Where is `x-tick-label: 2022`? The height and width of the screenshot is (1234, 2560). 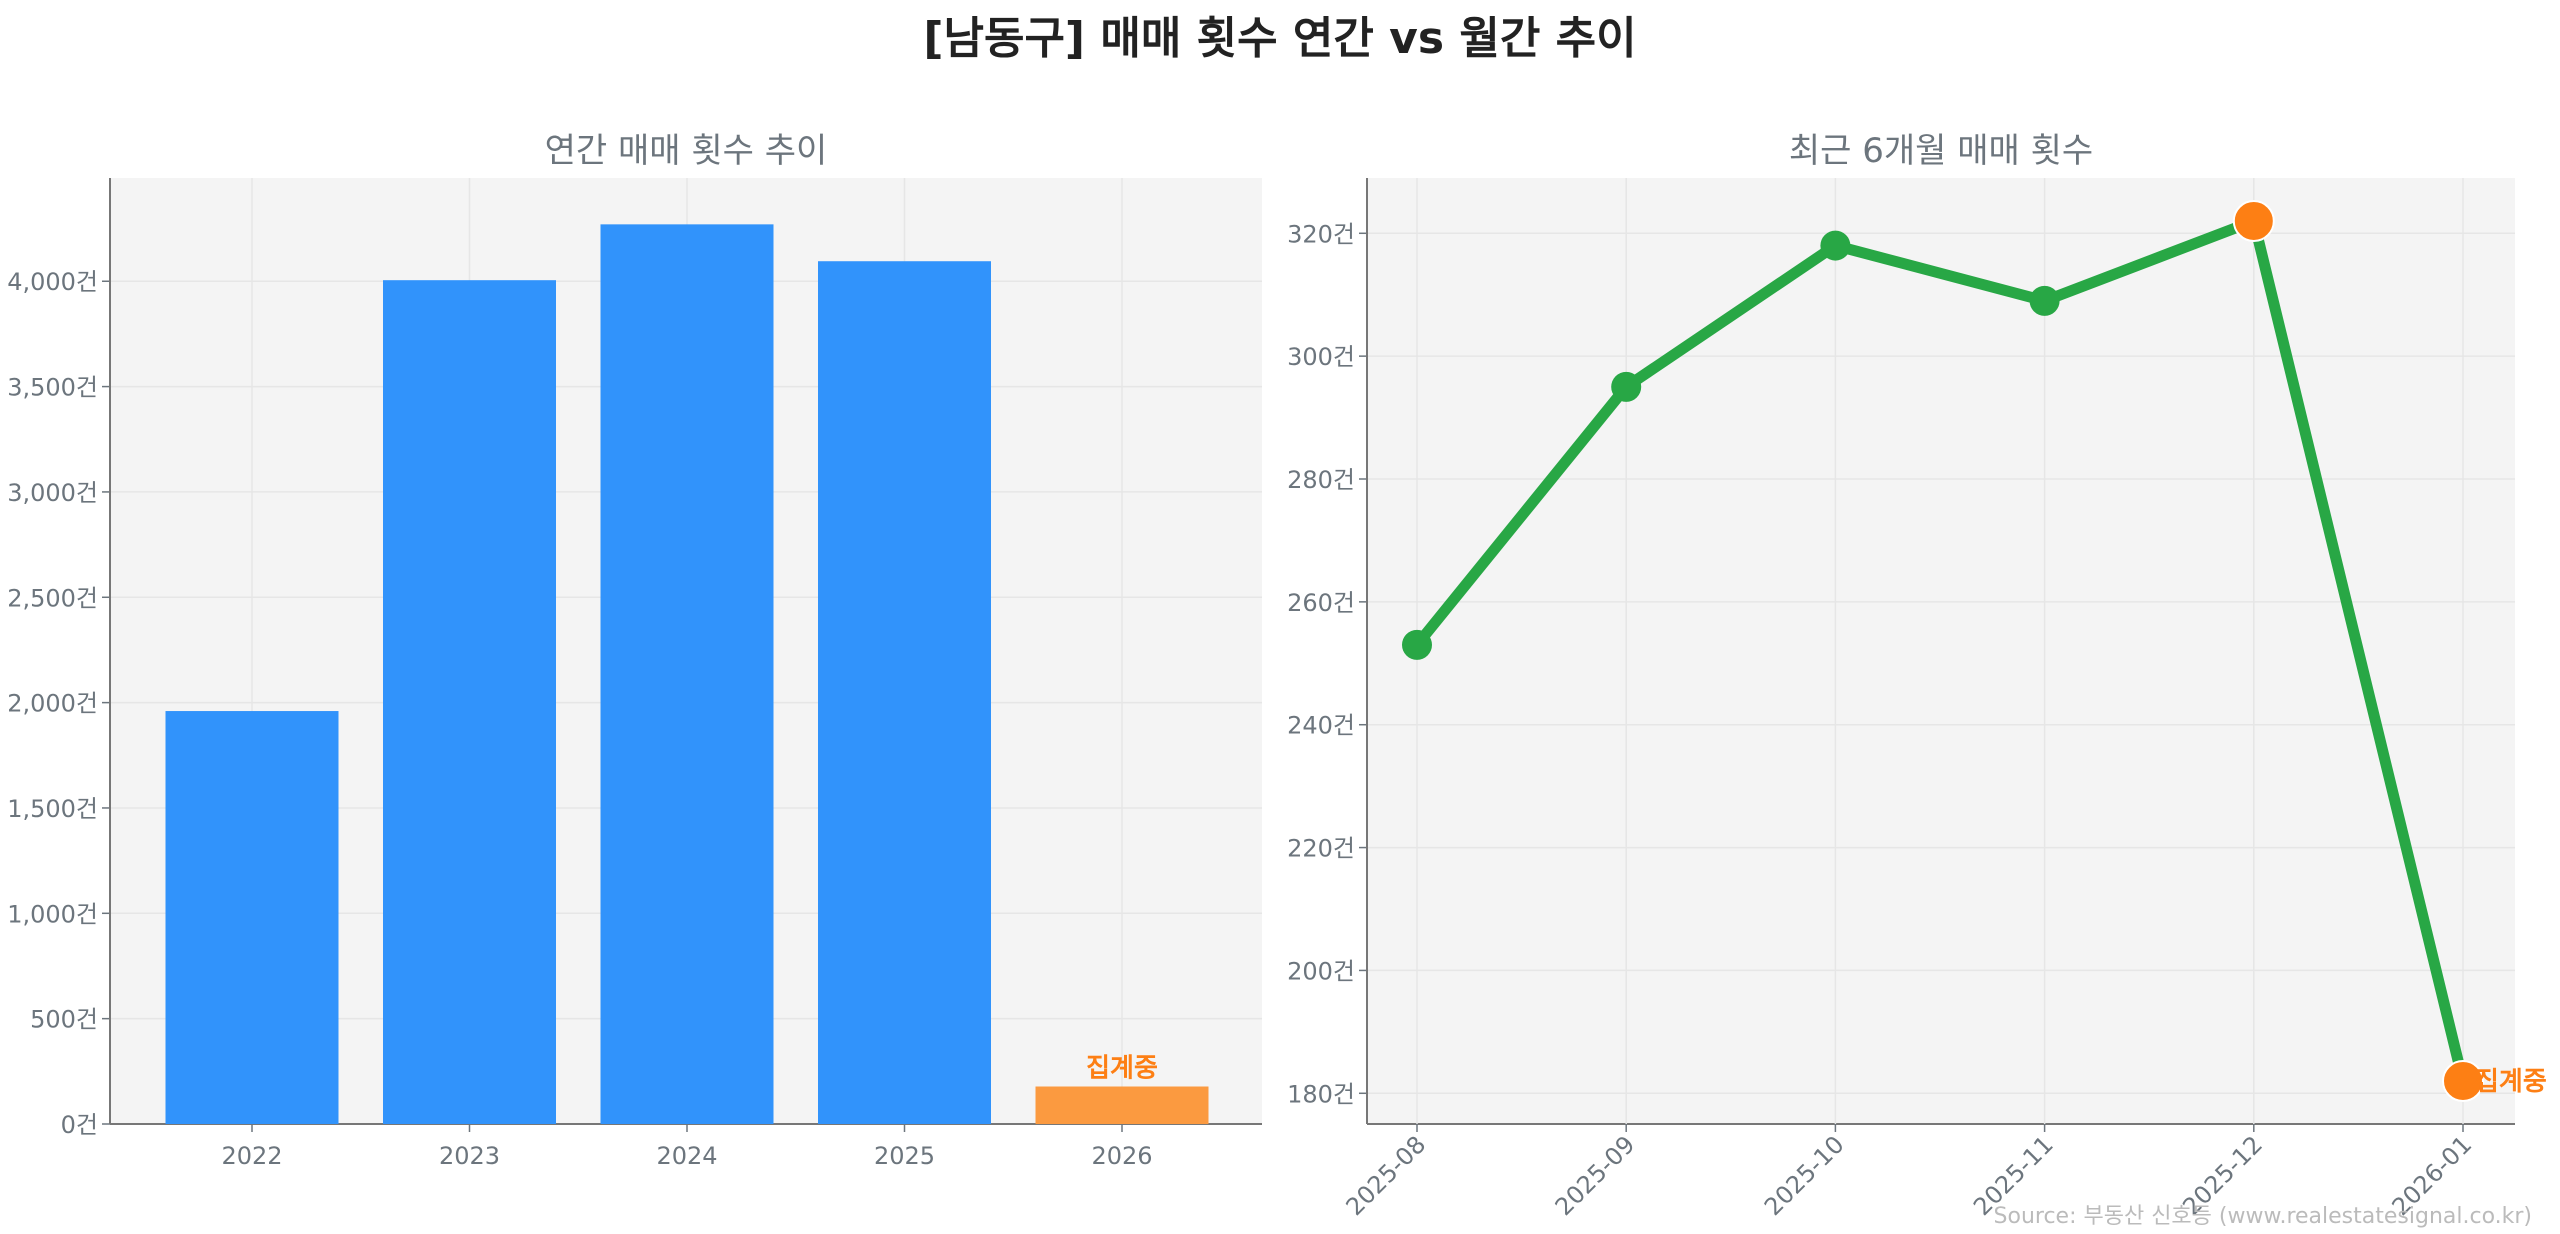 x-tick-label: 2022 is located at coordinates (251, 1156).